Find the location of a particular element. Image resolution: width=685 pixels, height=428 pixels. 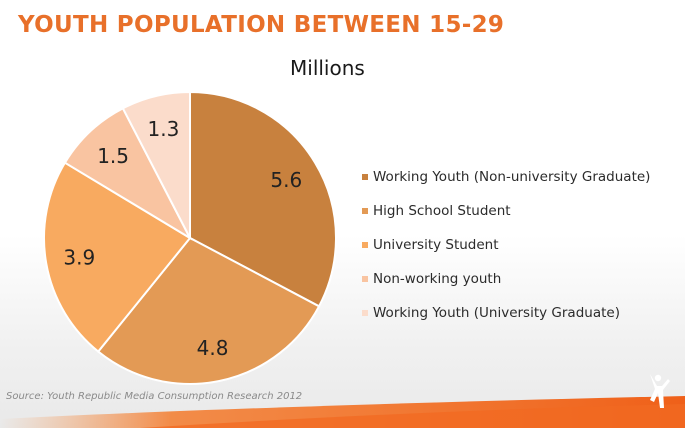

legend-label: University Student is located at coordinates (436, 245).